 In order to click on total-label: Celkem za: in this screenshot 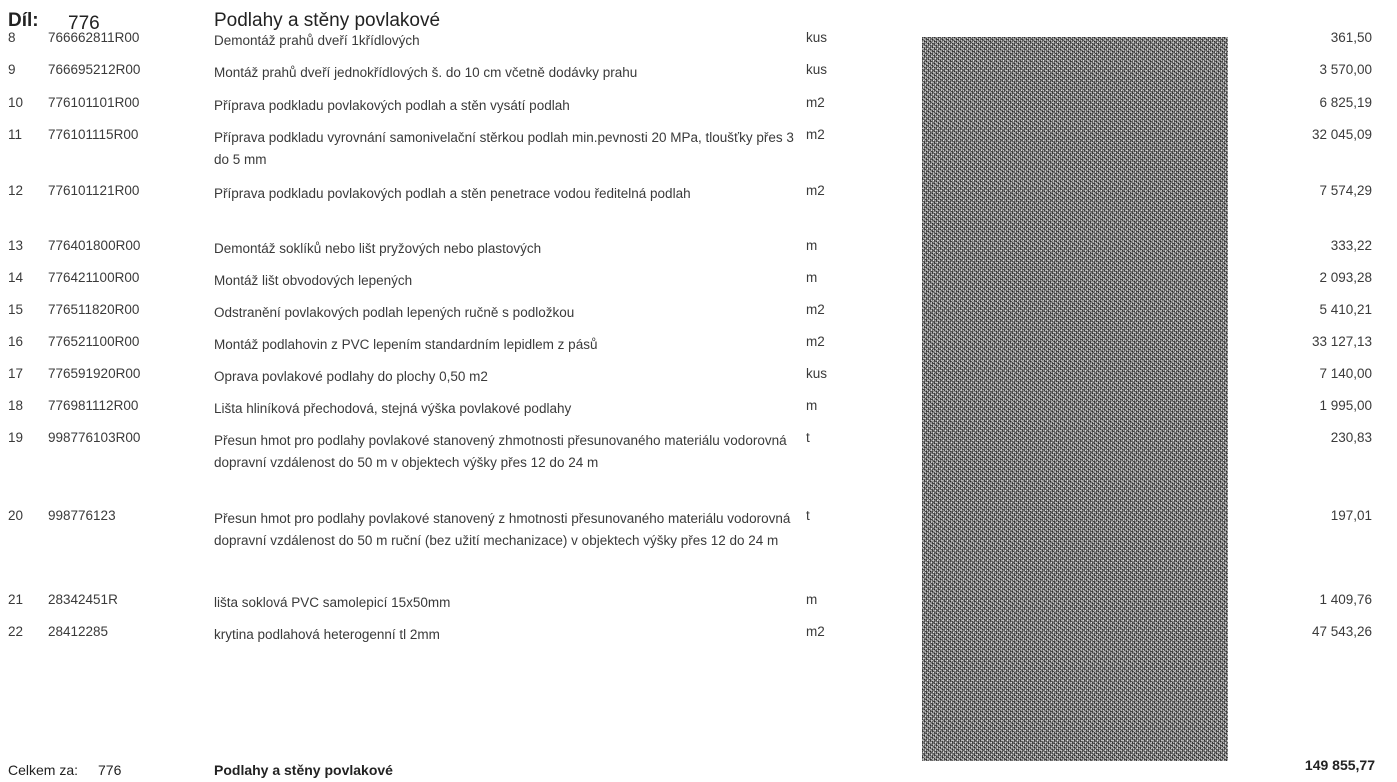, I will do `click(43, 770)`.